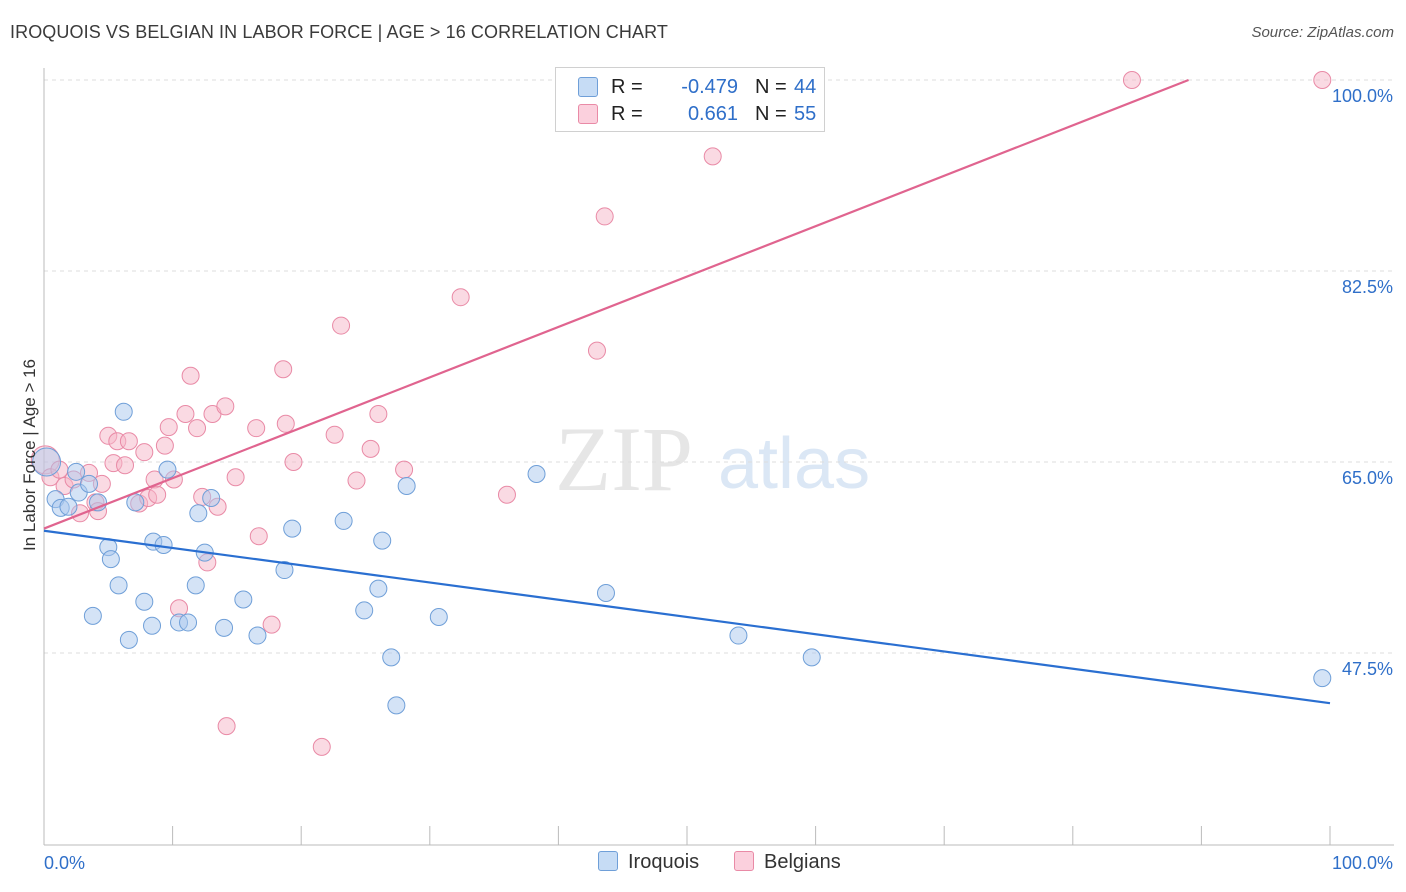 This screenshot has height=892, width=1406. I want to click on legend-swatch-iroquois, so click(588, 87).